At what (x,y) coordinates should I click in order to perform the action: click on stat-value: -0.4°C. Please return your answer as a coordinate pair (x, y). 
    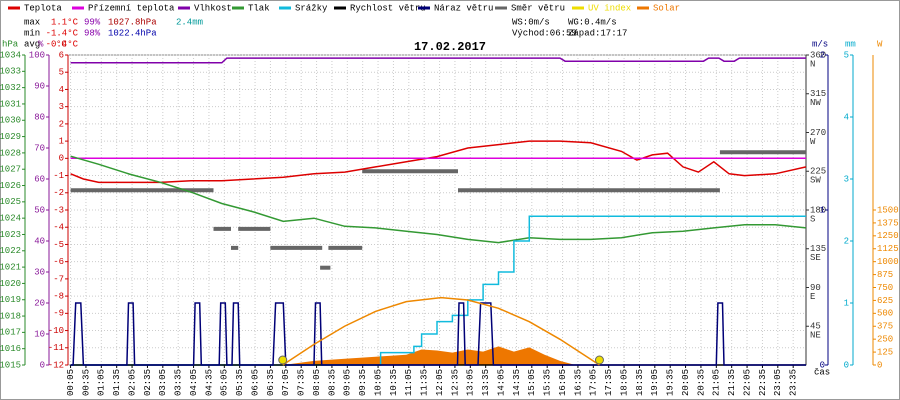
    Looking at the image, I should click on (62, 44).